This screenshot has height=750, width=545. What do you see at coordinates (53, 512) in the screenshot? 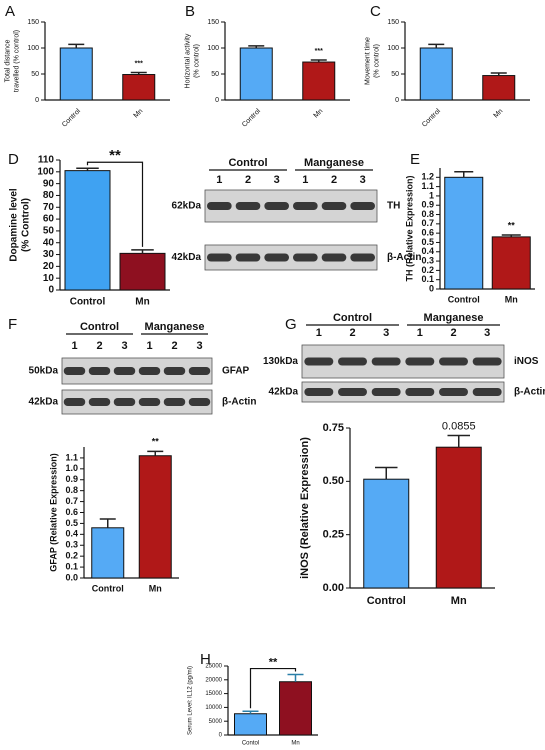
I see `y-axis-label: GFAP (Relative Expression)` at bounding box center [53, 512].